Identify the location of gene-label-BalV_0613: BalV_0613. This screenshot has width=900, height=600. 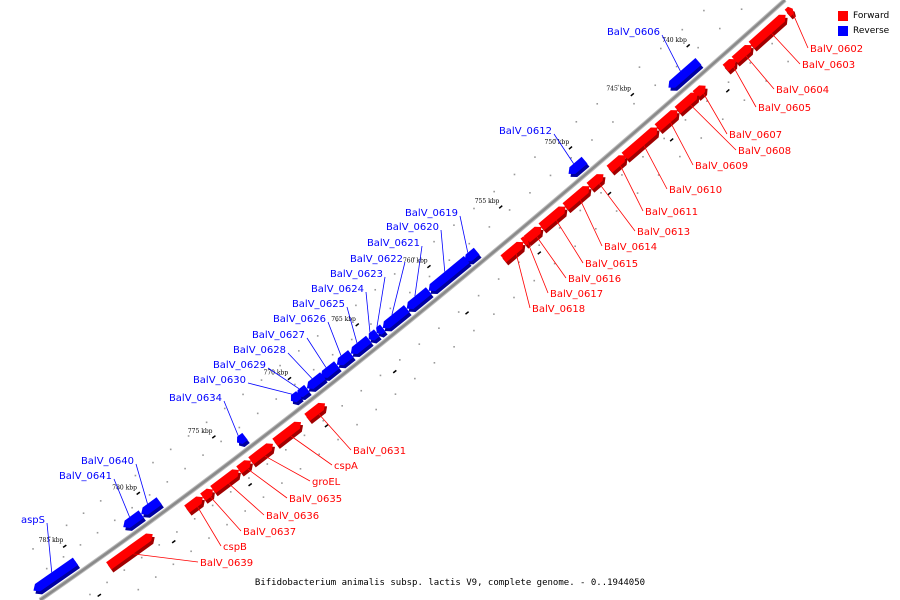
(663, 232).